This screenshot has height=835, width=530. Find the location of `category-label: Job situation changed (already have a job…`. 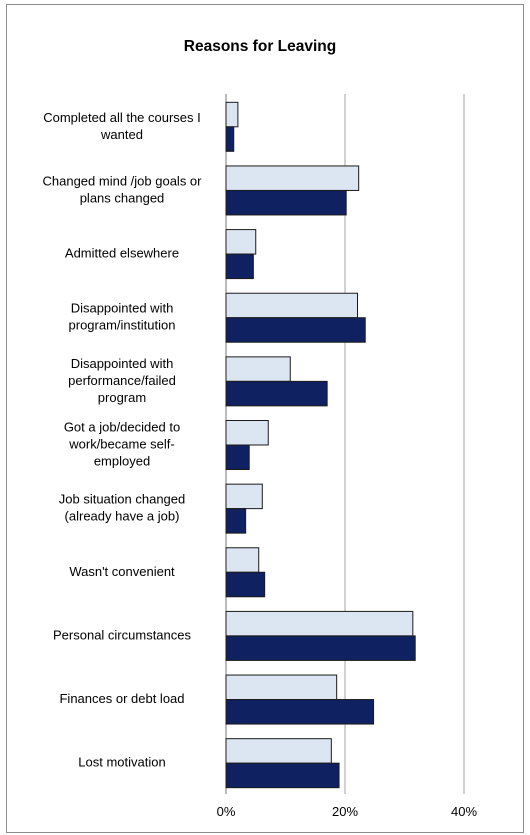

category-label: Job situation changed (already have a job… is located at coordinates (122, 508).